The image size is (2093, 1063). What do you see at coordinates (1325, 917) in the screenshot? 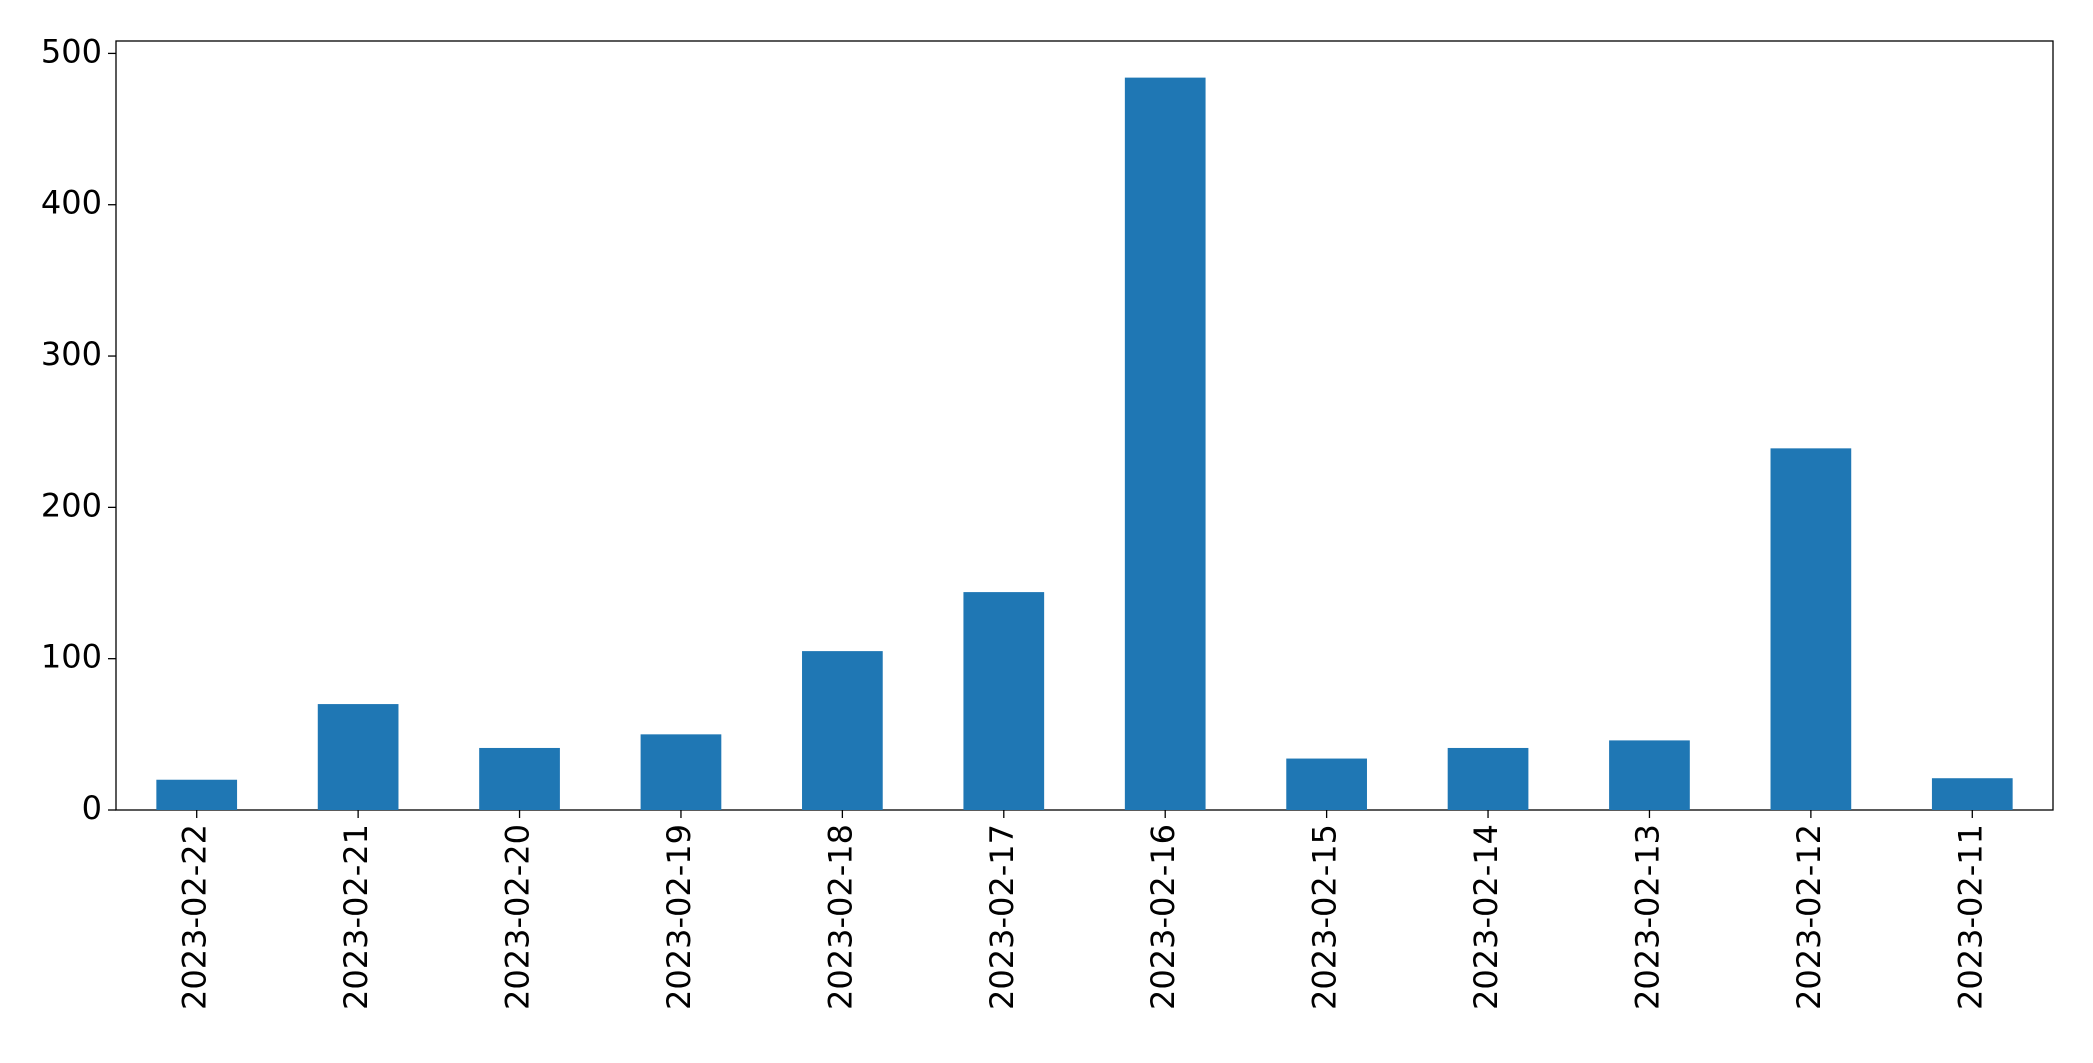
I see `x-tick-label: 2023-02-15` at bounding box center [1325, 917].